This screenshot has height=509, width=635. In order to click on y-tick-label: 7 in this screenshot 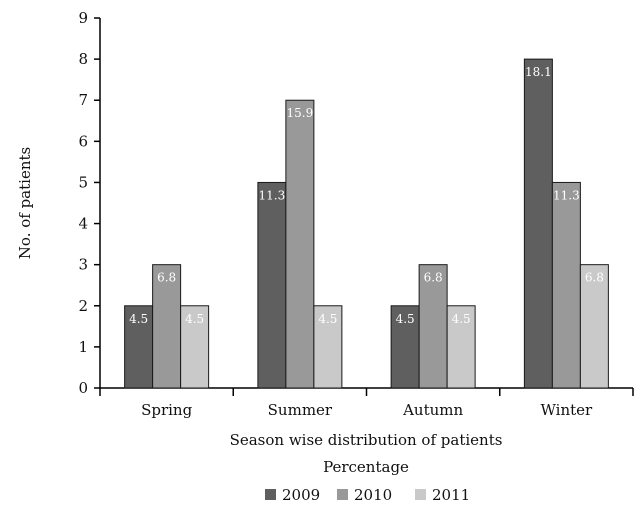, I will do `click(83, 100)`.